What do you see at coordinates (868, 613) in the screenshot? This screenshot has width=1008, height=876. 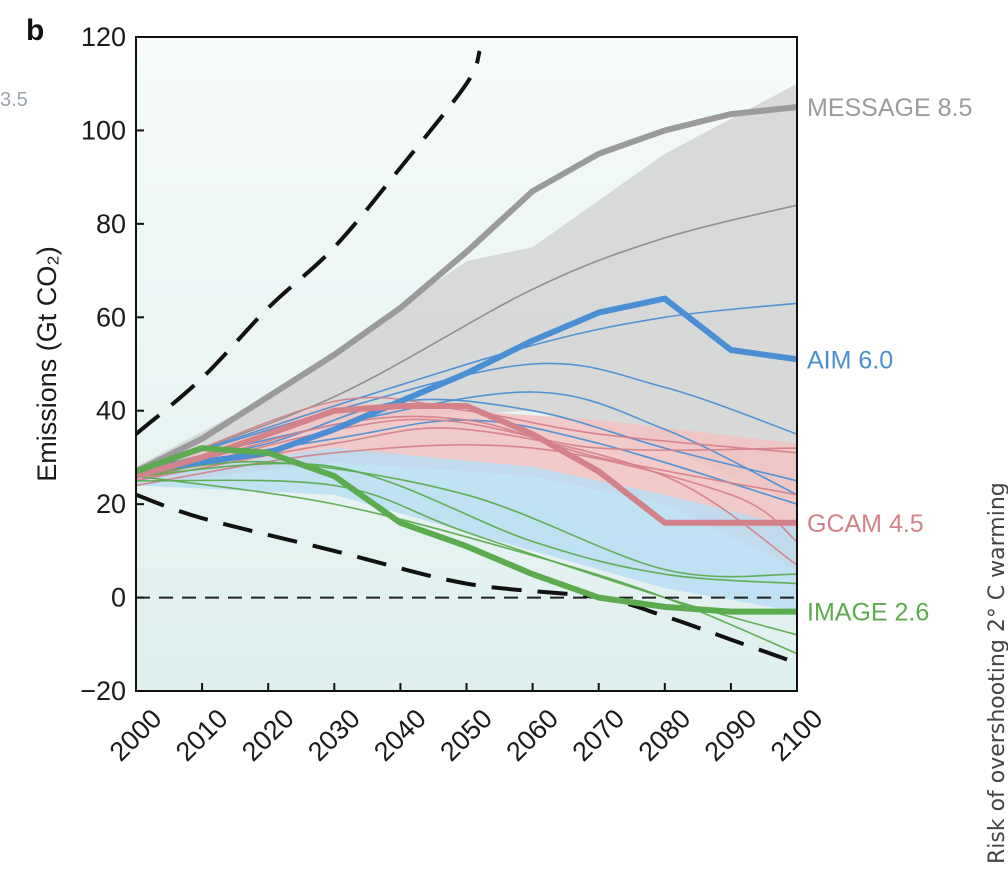 I see `series-label-image-2-6: IMAGE 2.6` at bounding box center [868, 613].